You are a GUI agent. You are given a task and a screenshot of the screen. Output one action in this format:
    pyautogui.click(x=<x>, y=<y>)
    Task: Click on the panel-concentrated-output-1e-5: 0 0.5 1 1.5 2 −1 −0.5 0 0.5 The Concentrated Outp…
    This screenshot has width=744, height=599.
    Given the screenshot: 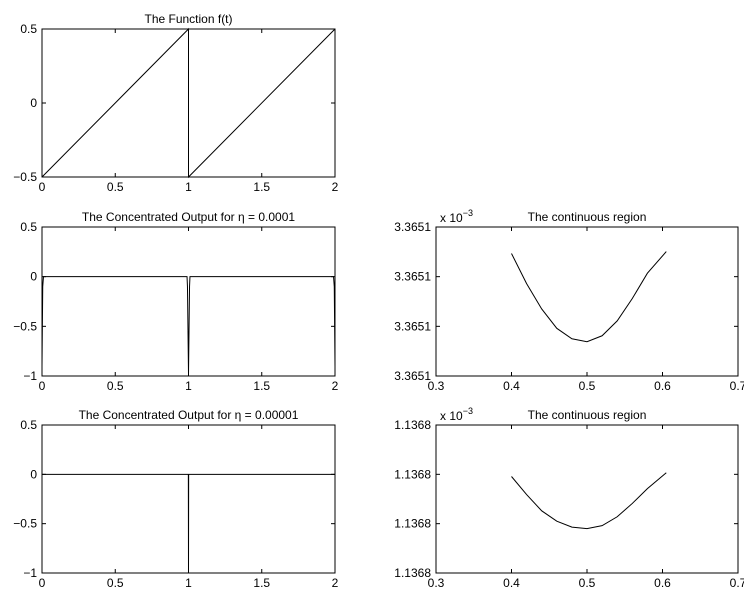 What is the action you would take?
    pyautogui.click(x=175, y=499)
    